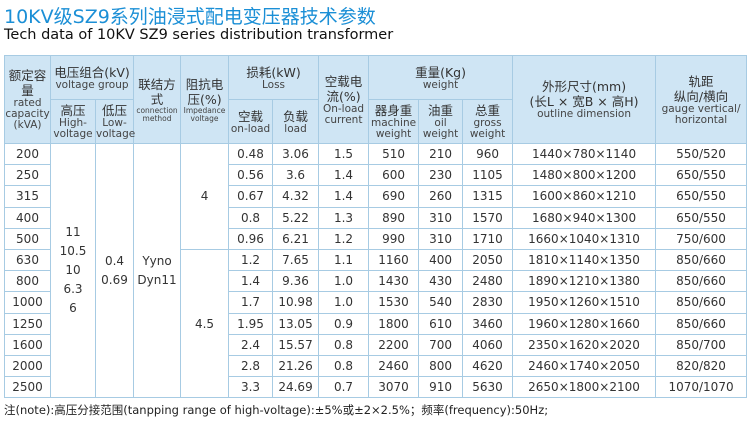  Describe the element at coordinates (251, 323) in the screenshot. I see `cell: 1.95` at that location.